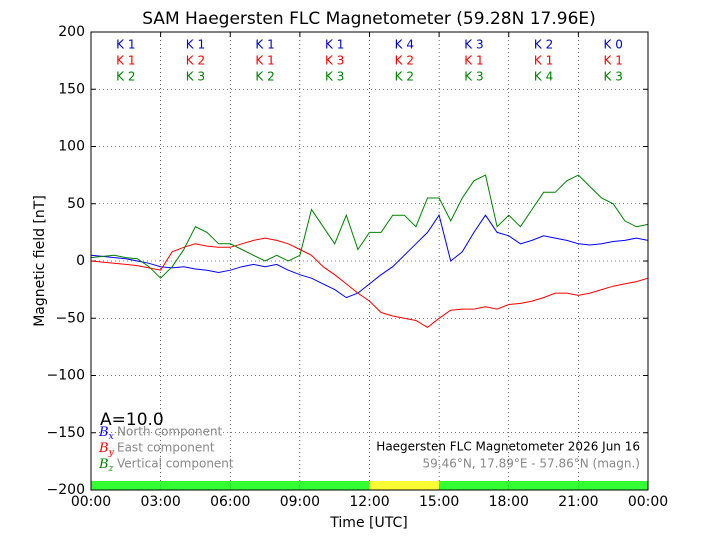 This screenshot has width=720, height=540. Describe the element at coordinates (175, 464) in the screenshot. I see `legend-label: Vertical component` at that location.